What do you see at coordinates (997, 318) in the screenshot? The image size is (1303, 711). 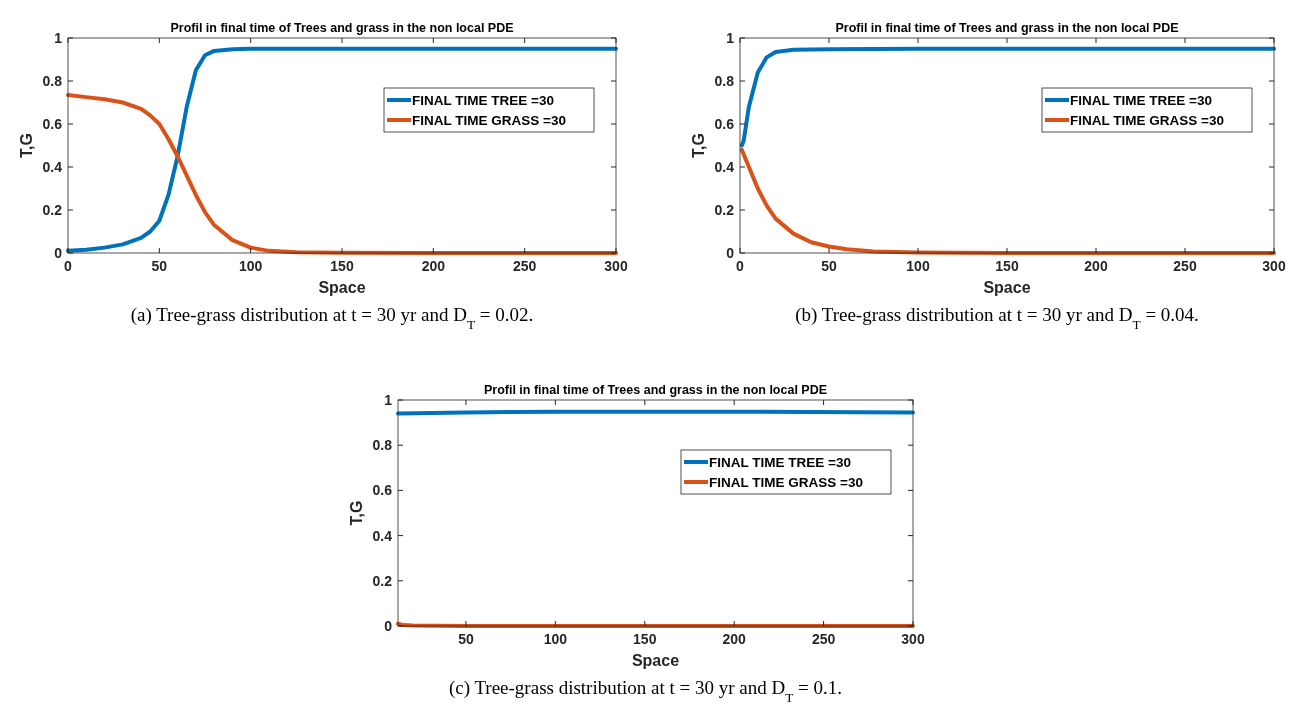 I see `text: (b) Tree-grass distribution at t = 30 yr and D$_{T}$ = 0.04.` at bounding box center [997, 318].